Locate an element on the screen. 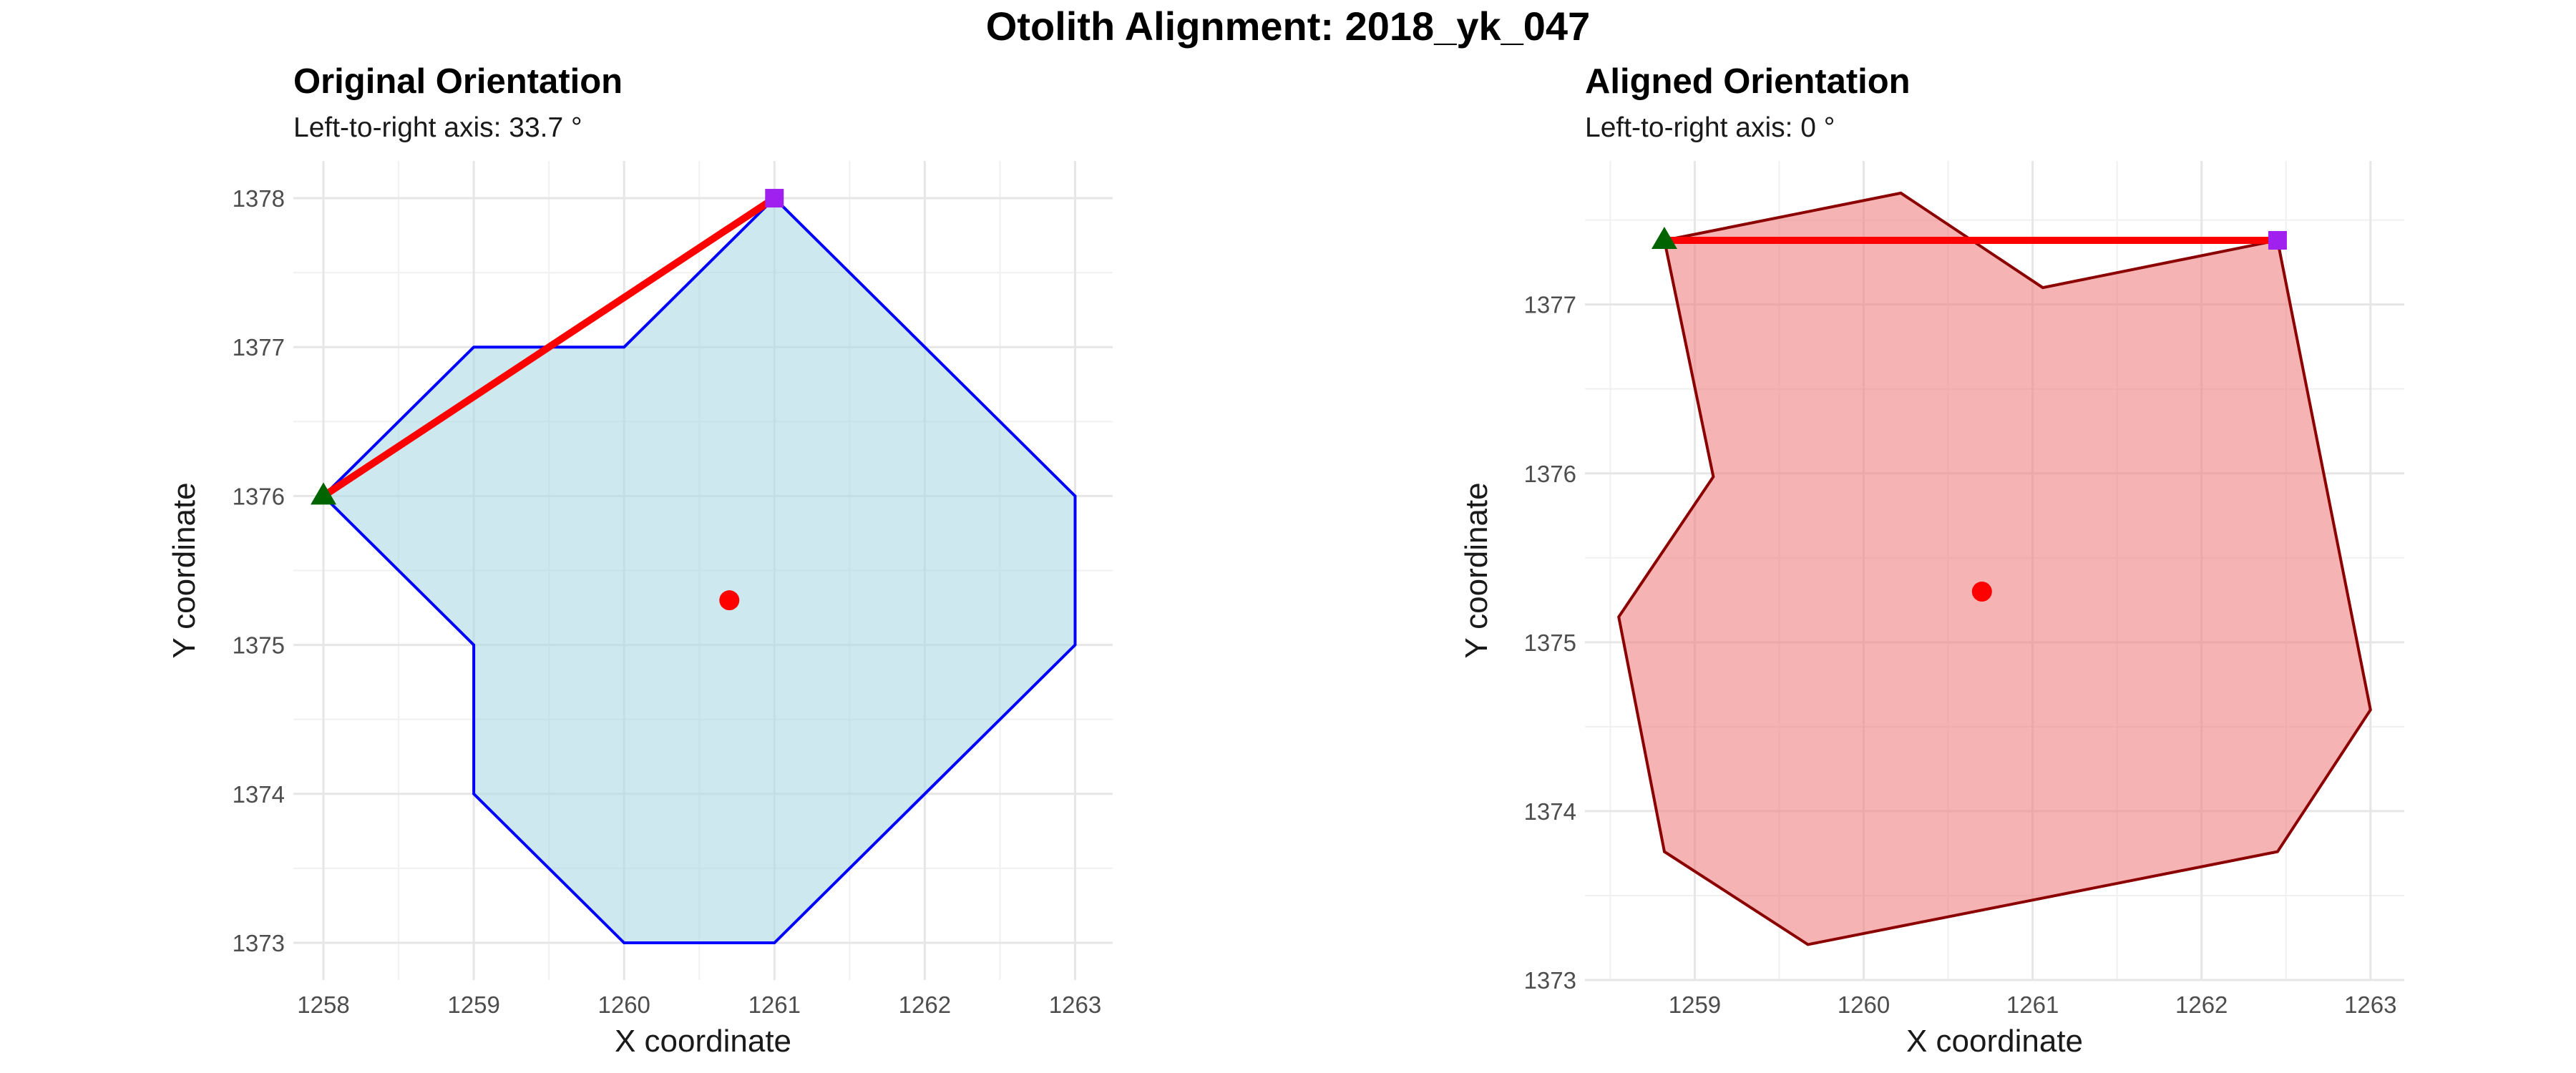 The width and height of the screenshot is (2576, 1073). panel-title: Original Orientation is located at coordinates (458, 81).